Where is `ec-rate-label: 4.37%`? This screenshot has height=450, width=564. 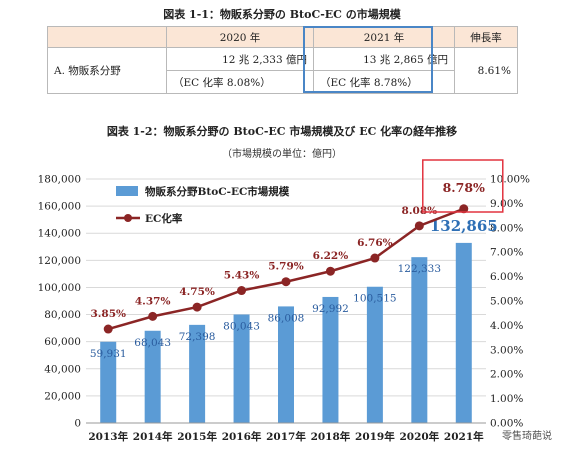
ec-rate-label: 4.37% is located at coordinates (153, 301).